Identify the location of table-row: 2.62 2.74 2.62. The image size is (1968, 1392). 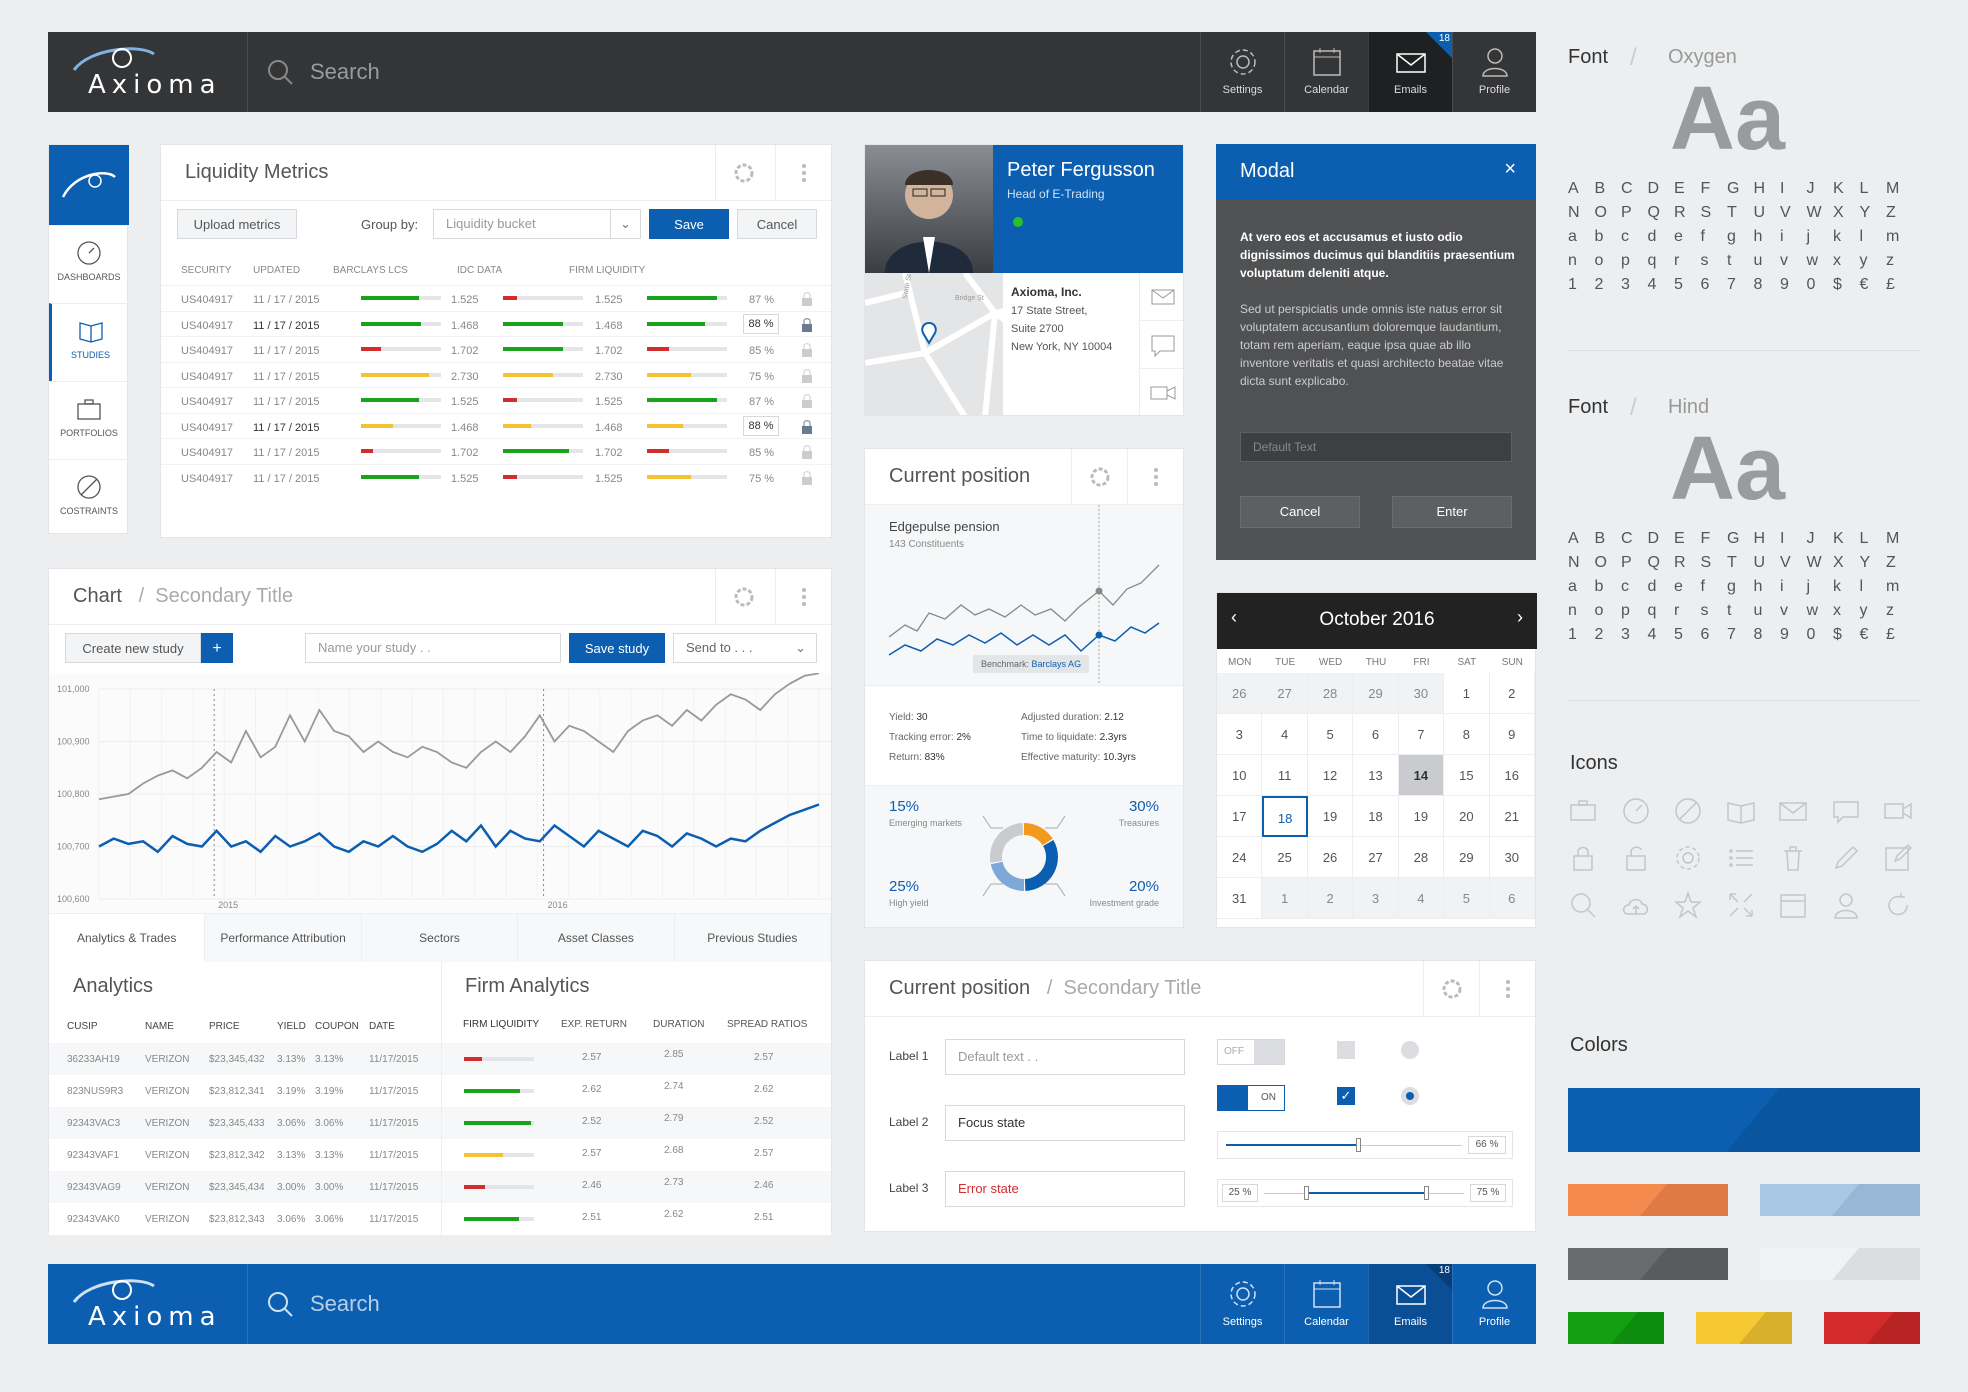
(636, 1091).